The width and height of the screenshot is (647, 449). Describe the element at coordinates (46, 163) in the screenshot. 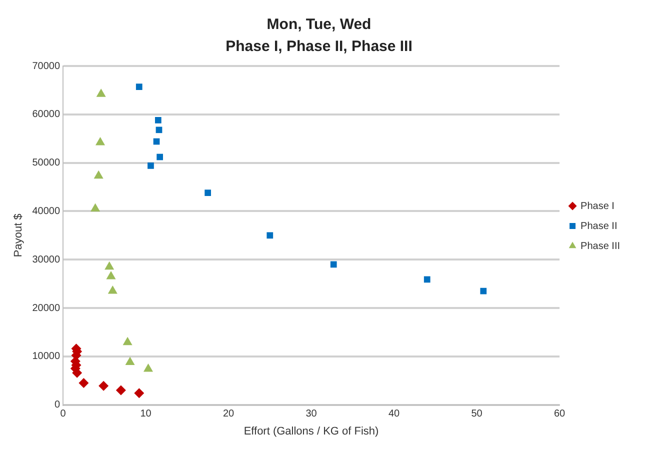

I see `y-tick-label: 50000` at that location.